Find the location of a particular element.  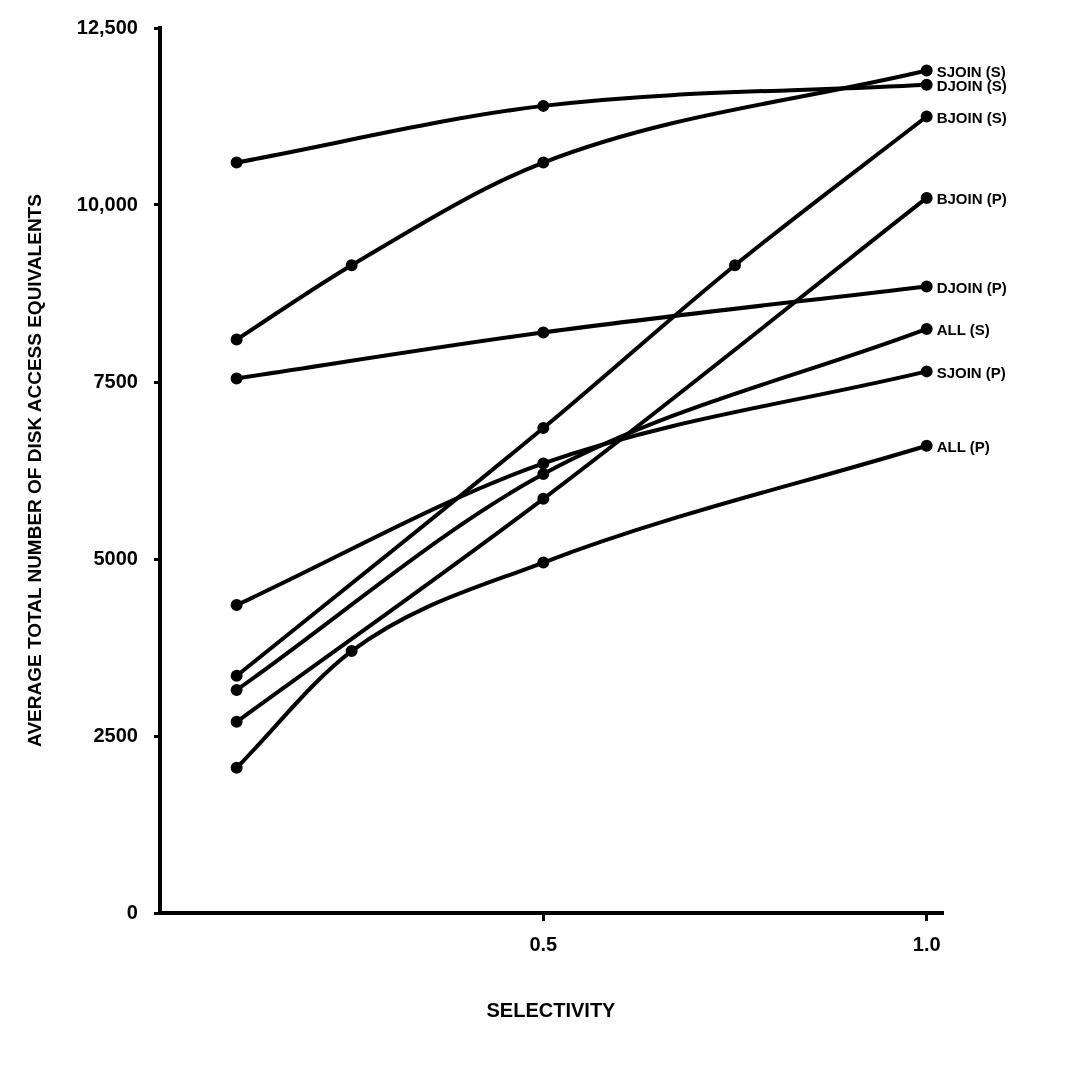

y-tick-label: 10,000 is located at coordinates (107, 203).